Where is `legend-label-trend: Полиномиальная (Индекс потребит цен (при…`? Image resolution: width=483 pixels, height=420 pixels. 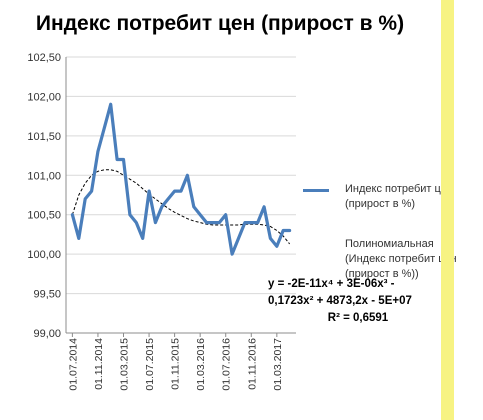
legend-label-trend: Полиномиальная (Индекс потребит цен (при… is located at coordinates (401, 259).